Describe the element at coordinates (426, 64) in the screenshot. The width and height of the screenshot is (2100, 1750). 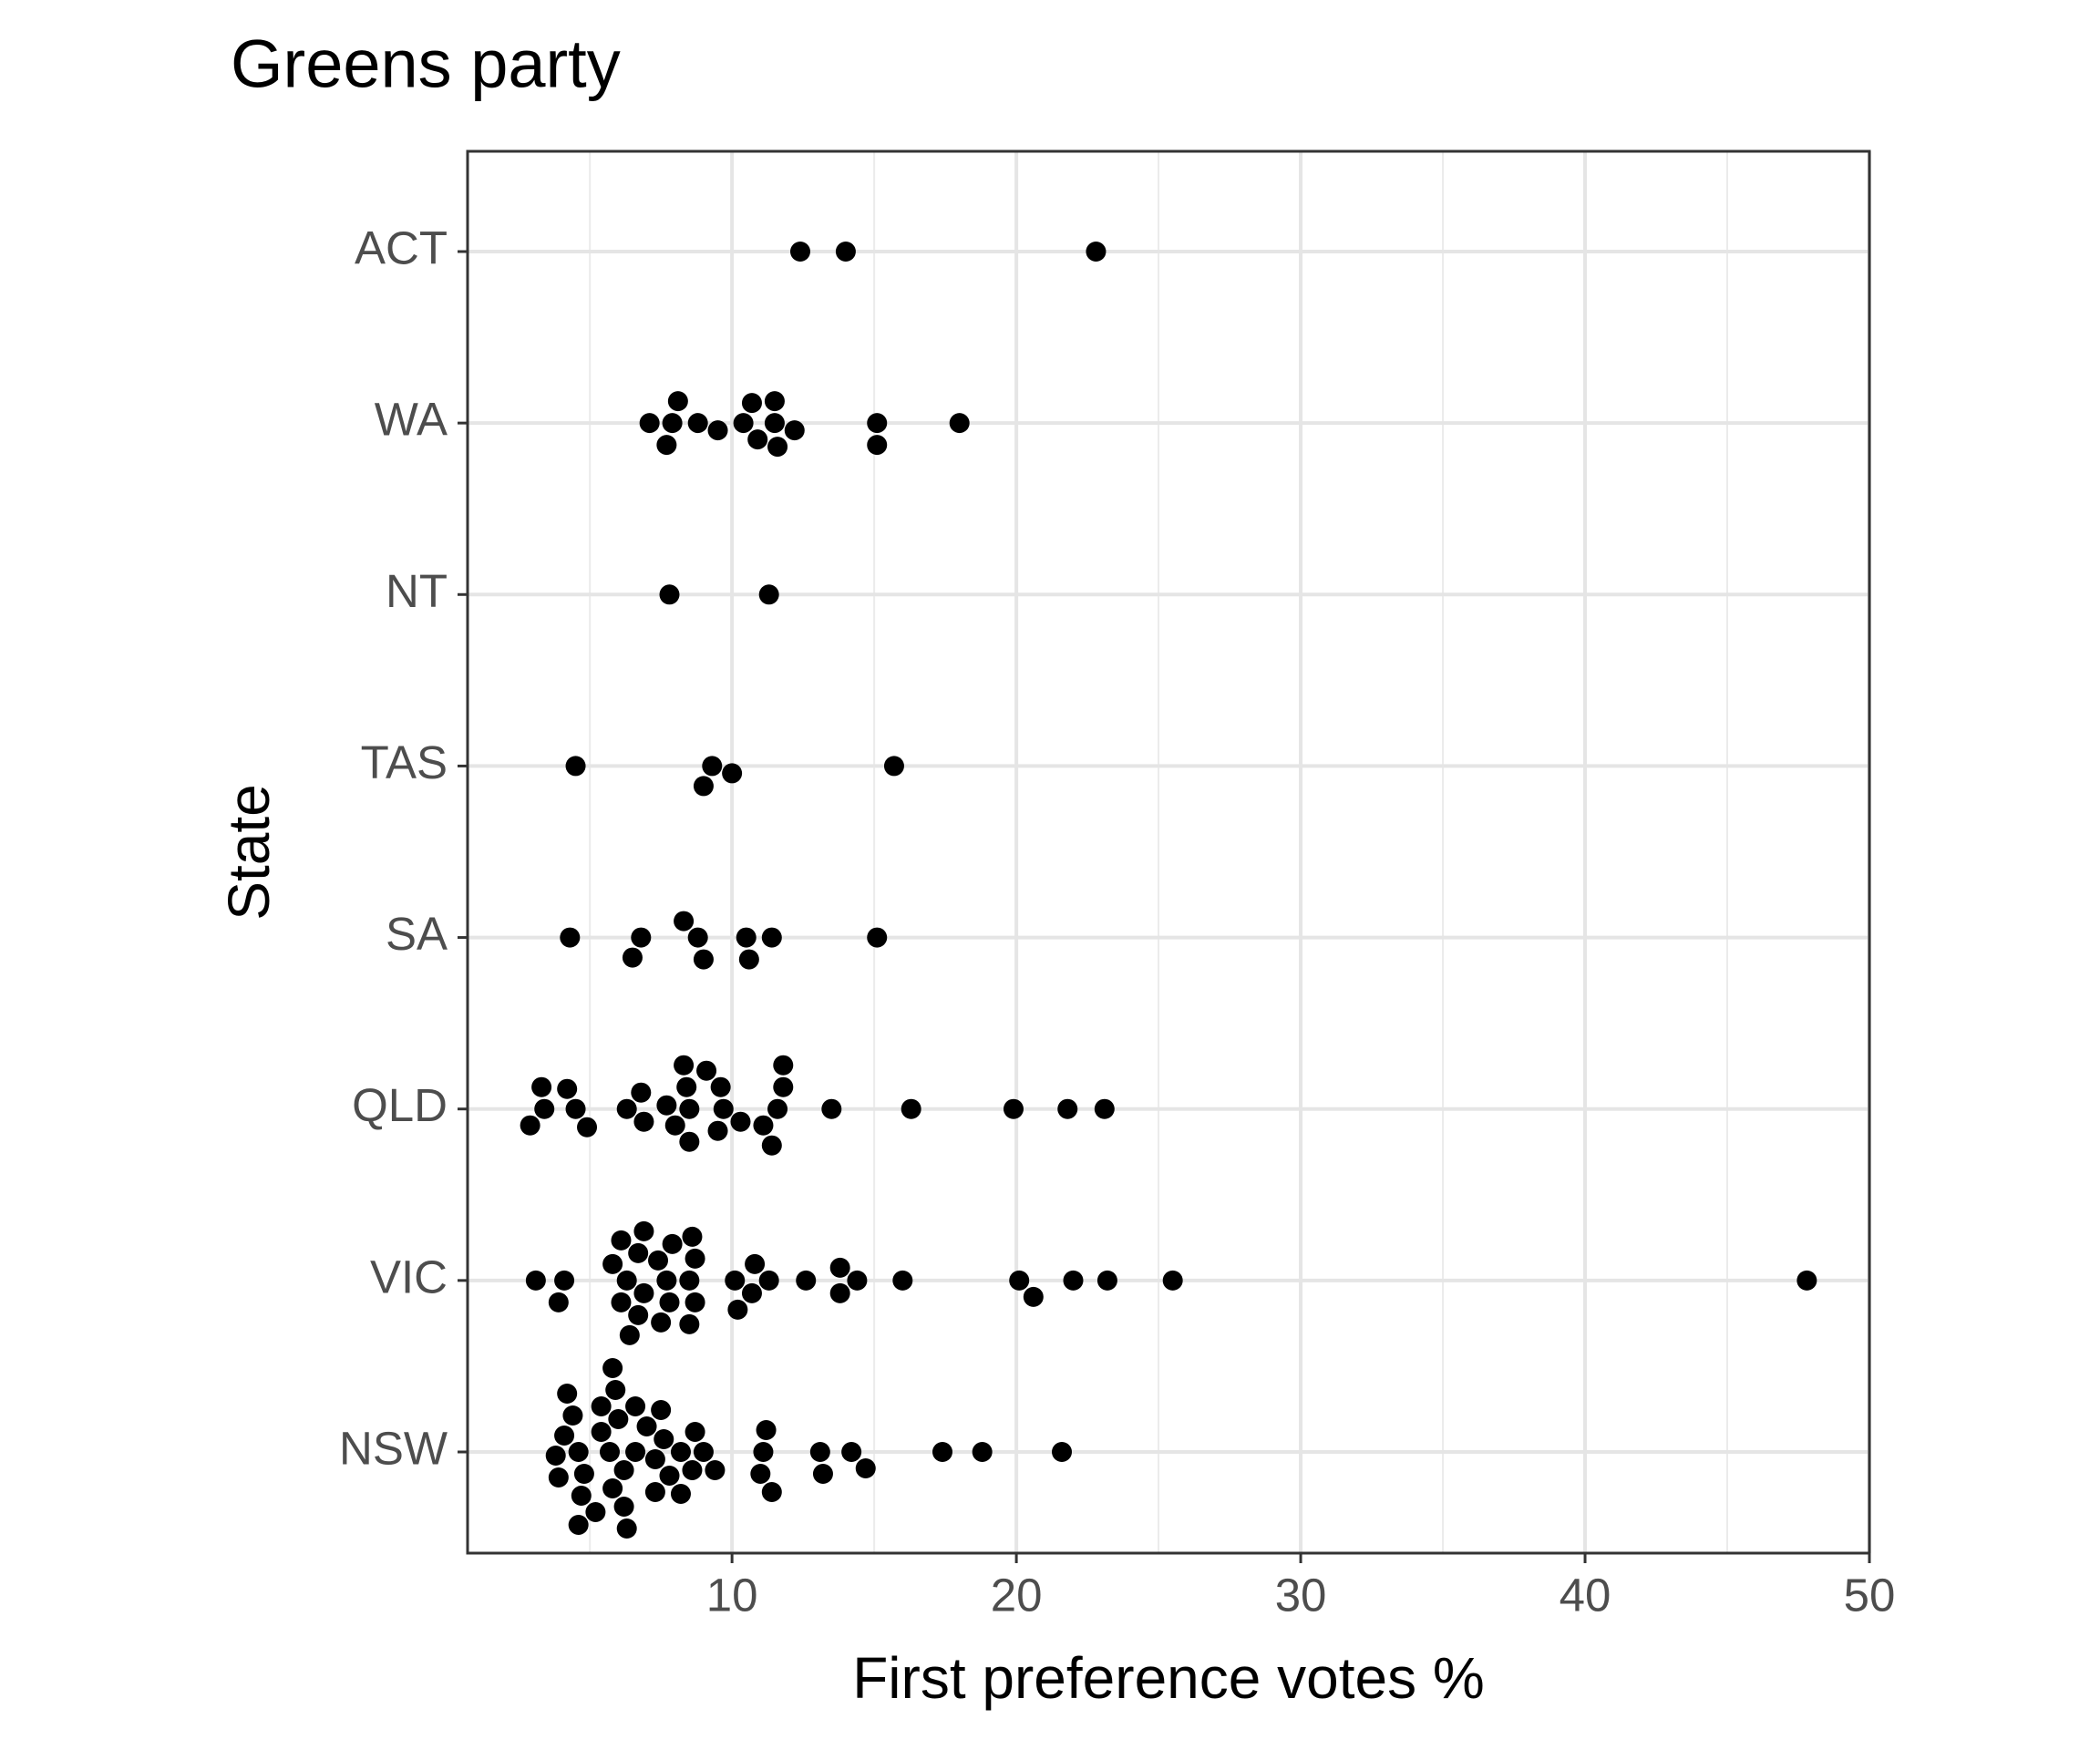
I see `chart-title: Greens party` at that location.